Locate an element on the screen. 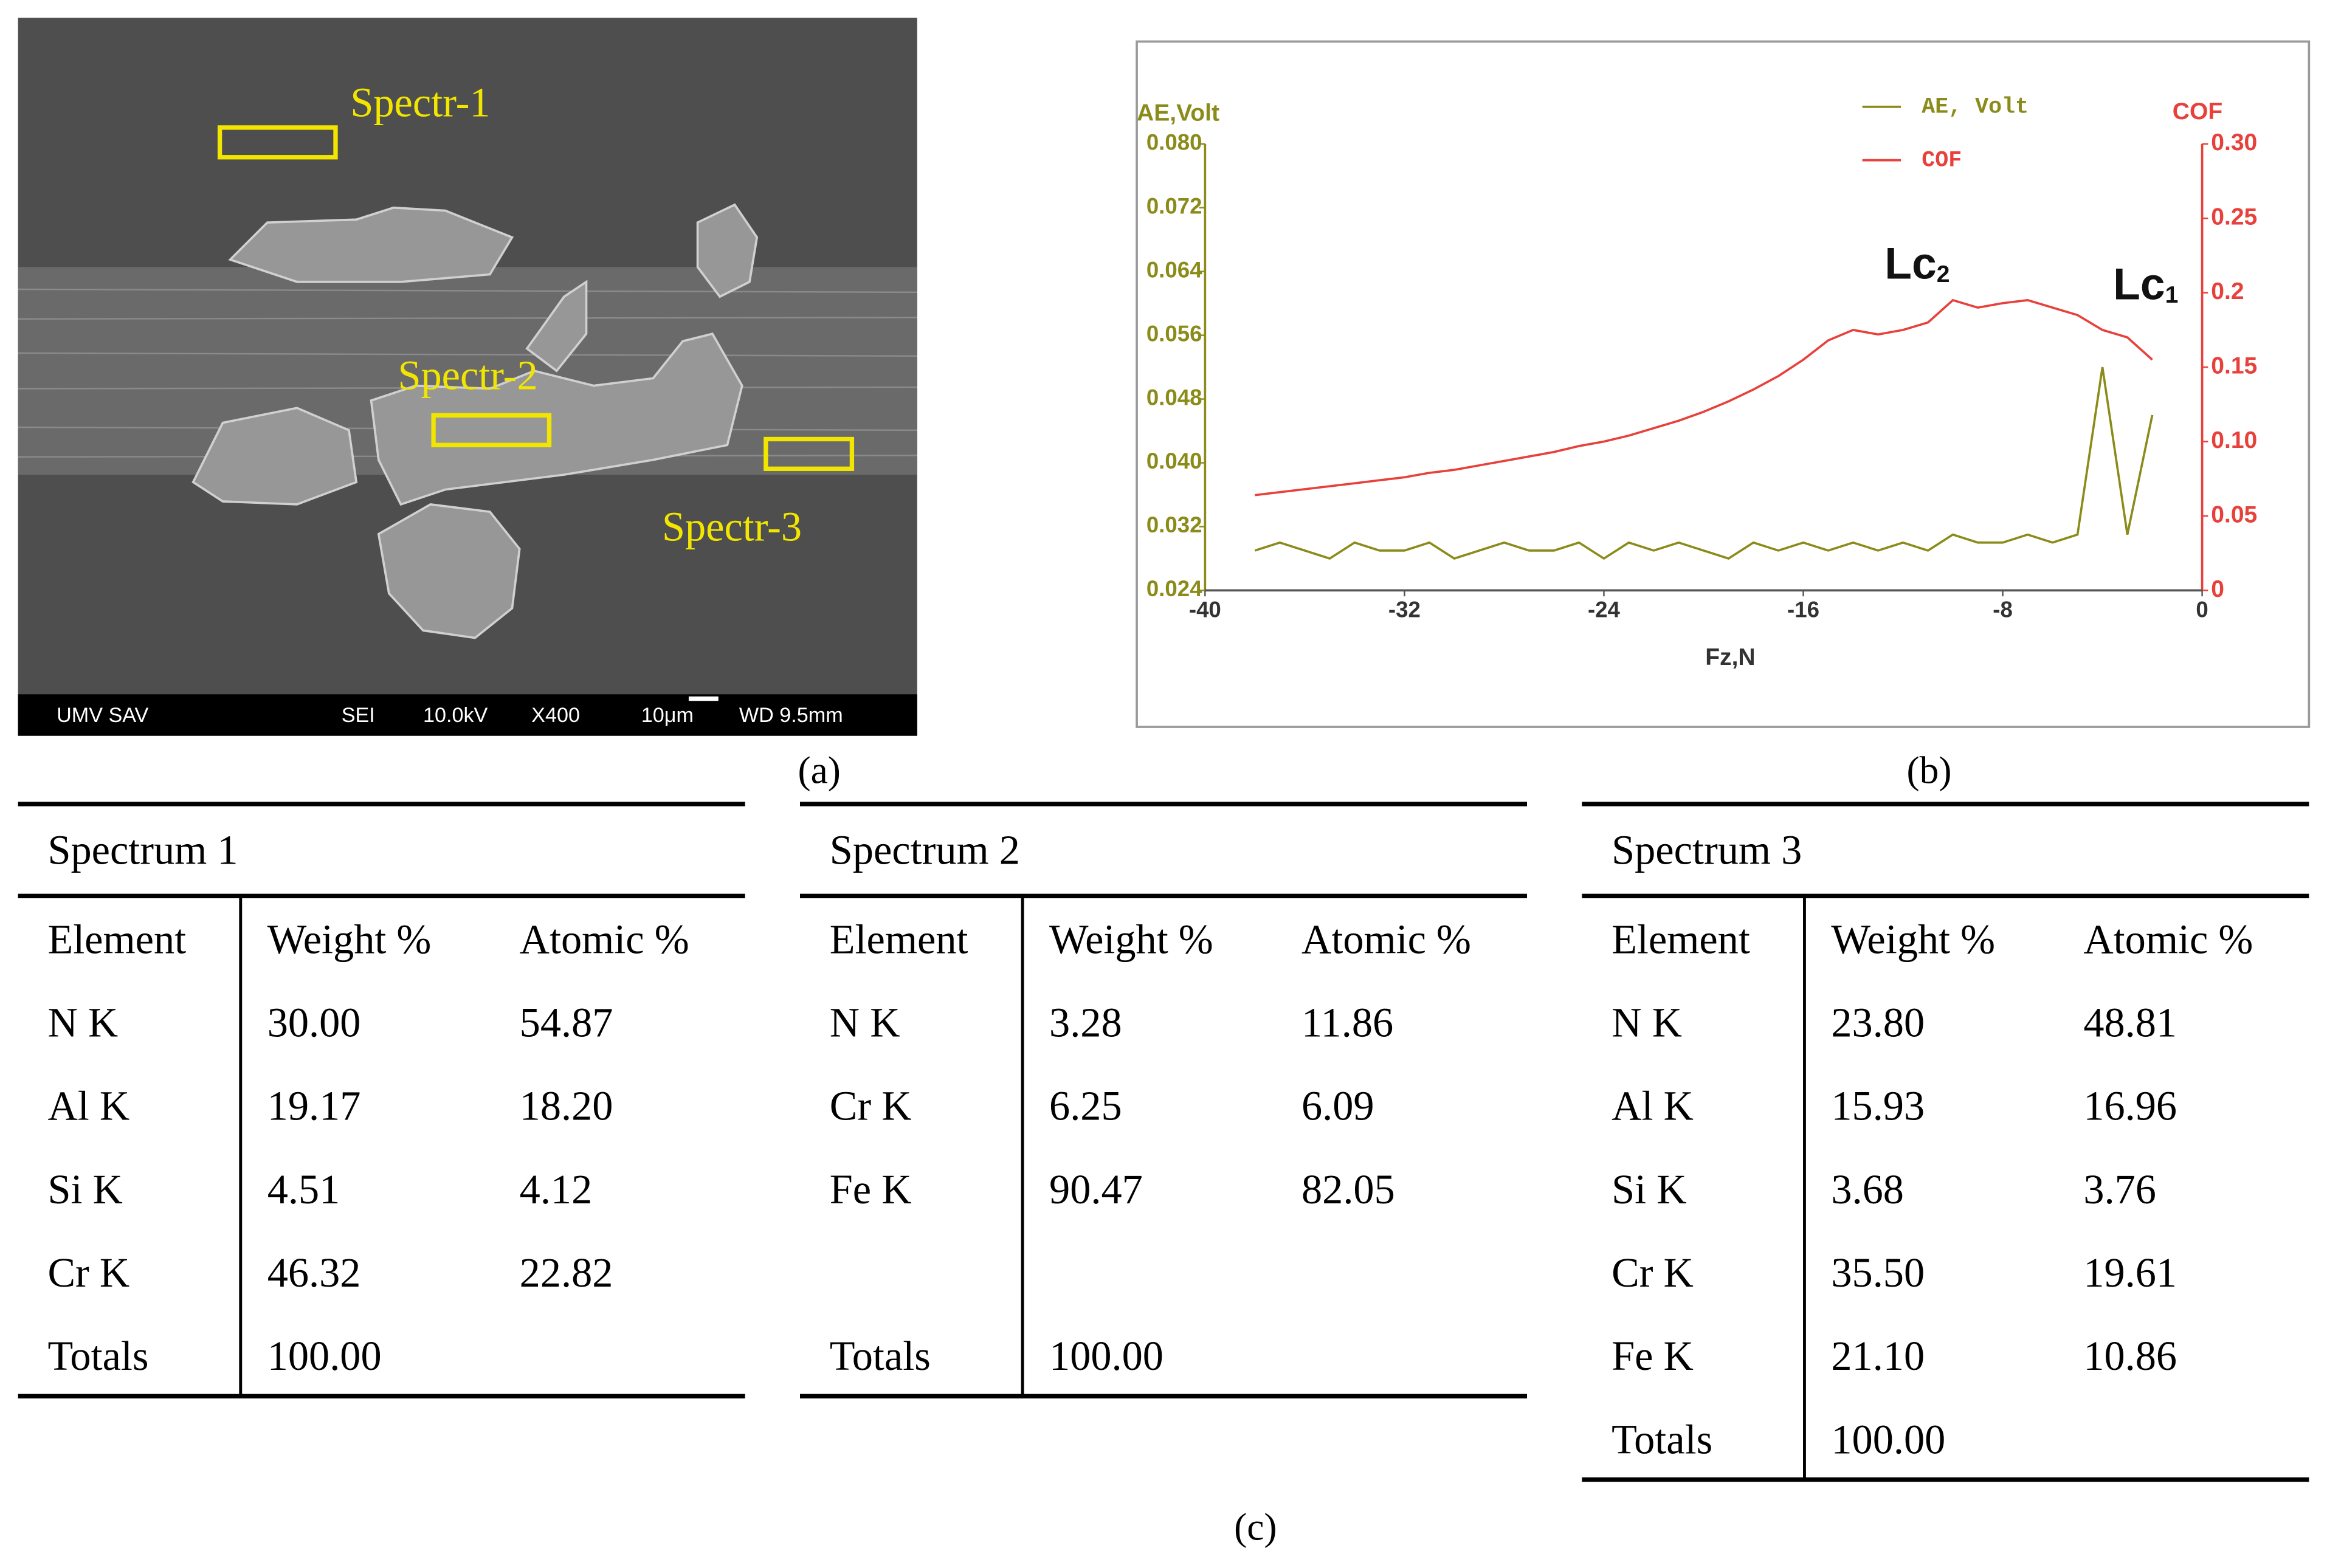  spectrum-label: Spectr-3 is located at coordinates (732, 527).